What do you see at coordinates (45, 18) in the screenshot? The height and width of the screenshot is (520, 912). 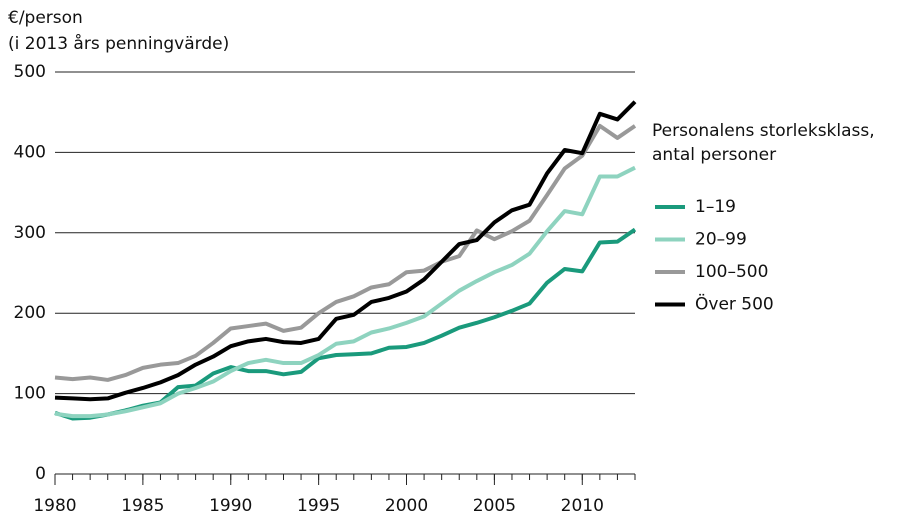 I see `y-axis-label: €/person` at bounding box center [45, 18].